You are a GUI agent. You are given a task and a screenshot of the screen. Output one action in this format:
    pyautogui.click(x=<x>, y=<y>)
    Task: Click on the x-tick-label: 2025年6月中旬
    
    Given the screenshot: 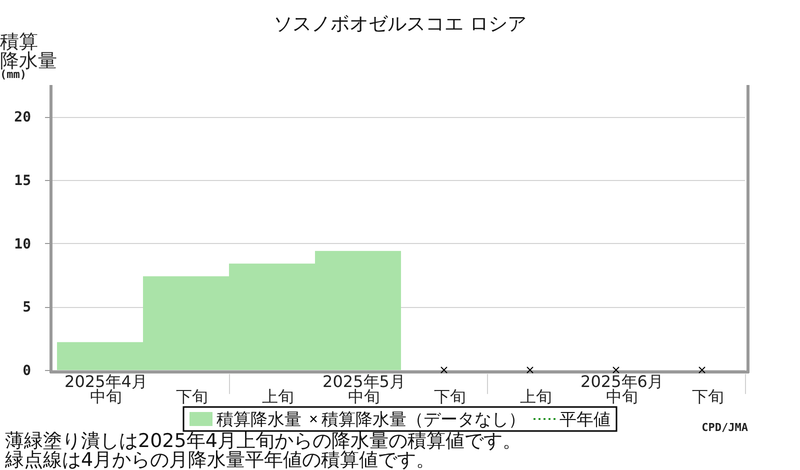 What is the action you would take?
    pyautogui.click(x=622, y=389)
    